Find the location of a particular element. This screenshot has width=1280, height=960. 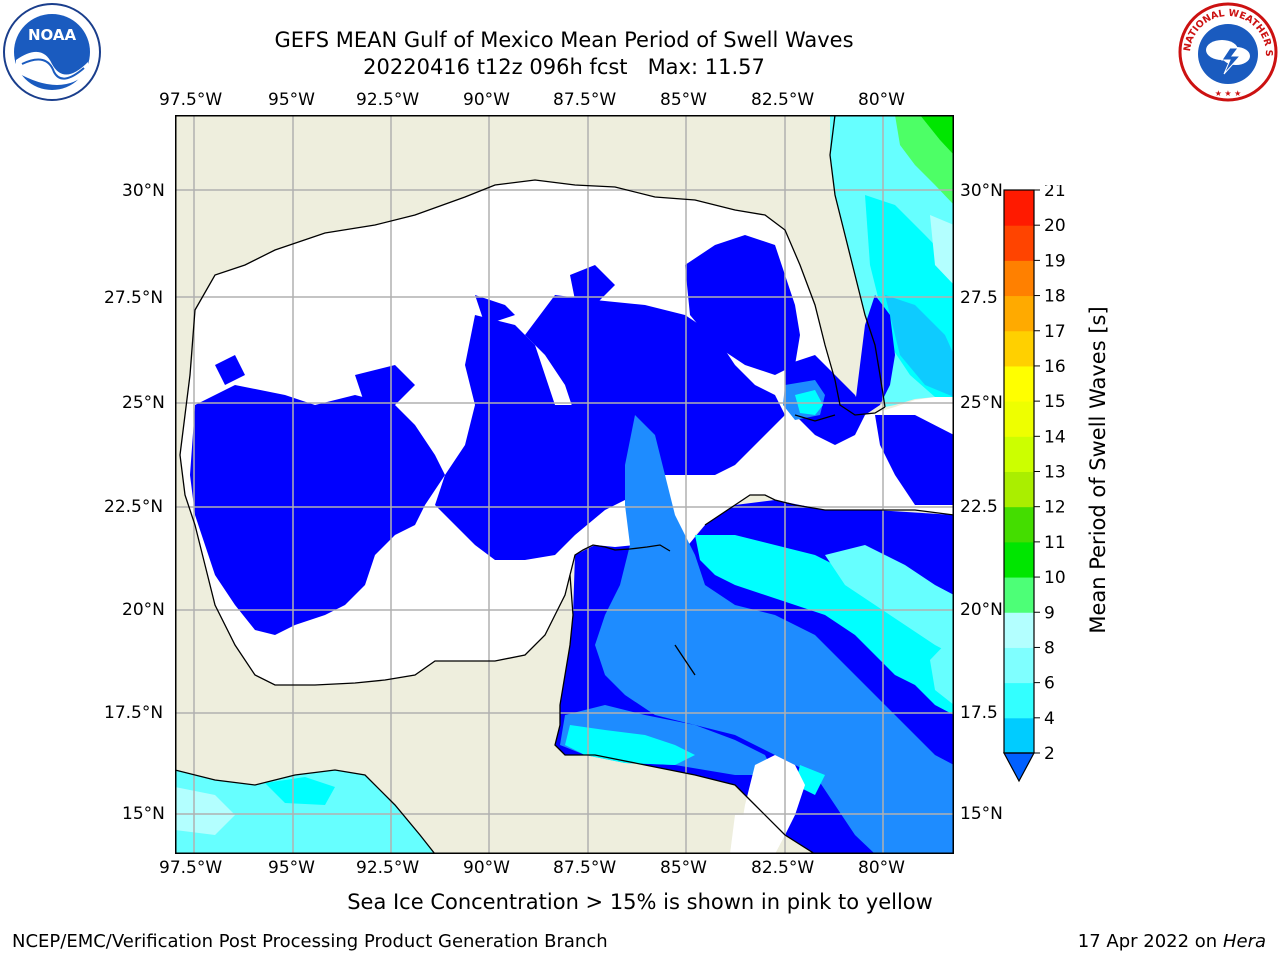

colorbar-label: Mean Period of Swell Waves [s] is located at coordinates (1098, 470).